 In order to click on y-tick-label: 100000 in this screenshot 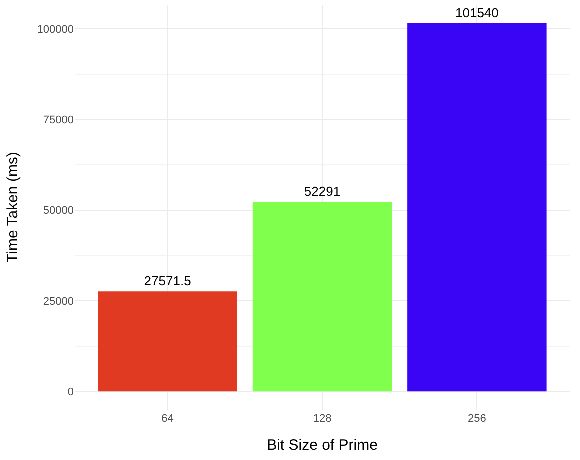, I will do `click(55, 30)`.